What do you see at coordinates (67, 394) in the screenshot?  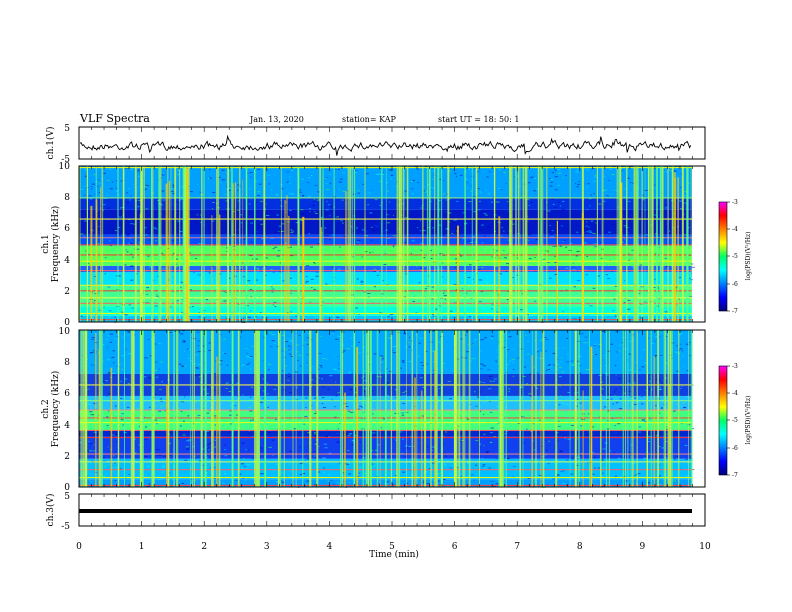 I see `ch2-ytick-6: 6` at bounding box center [67, 394].